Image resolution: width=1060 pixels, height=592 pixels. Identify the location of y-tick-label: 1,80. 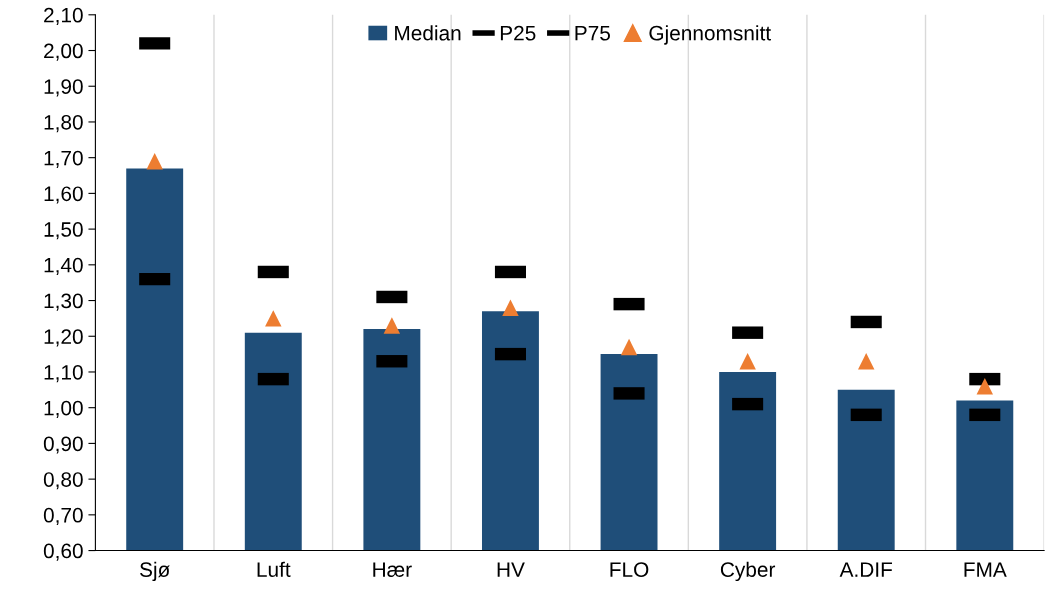
(63, 123).